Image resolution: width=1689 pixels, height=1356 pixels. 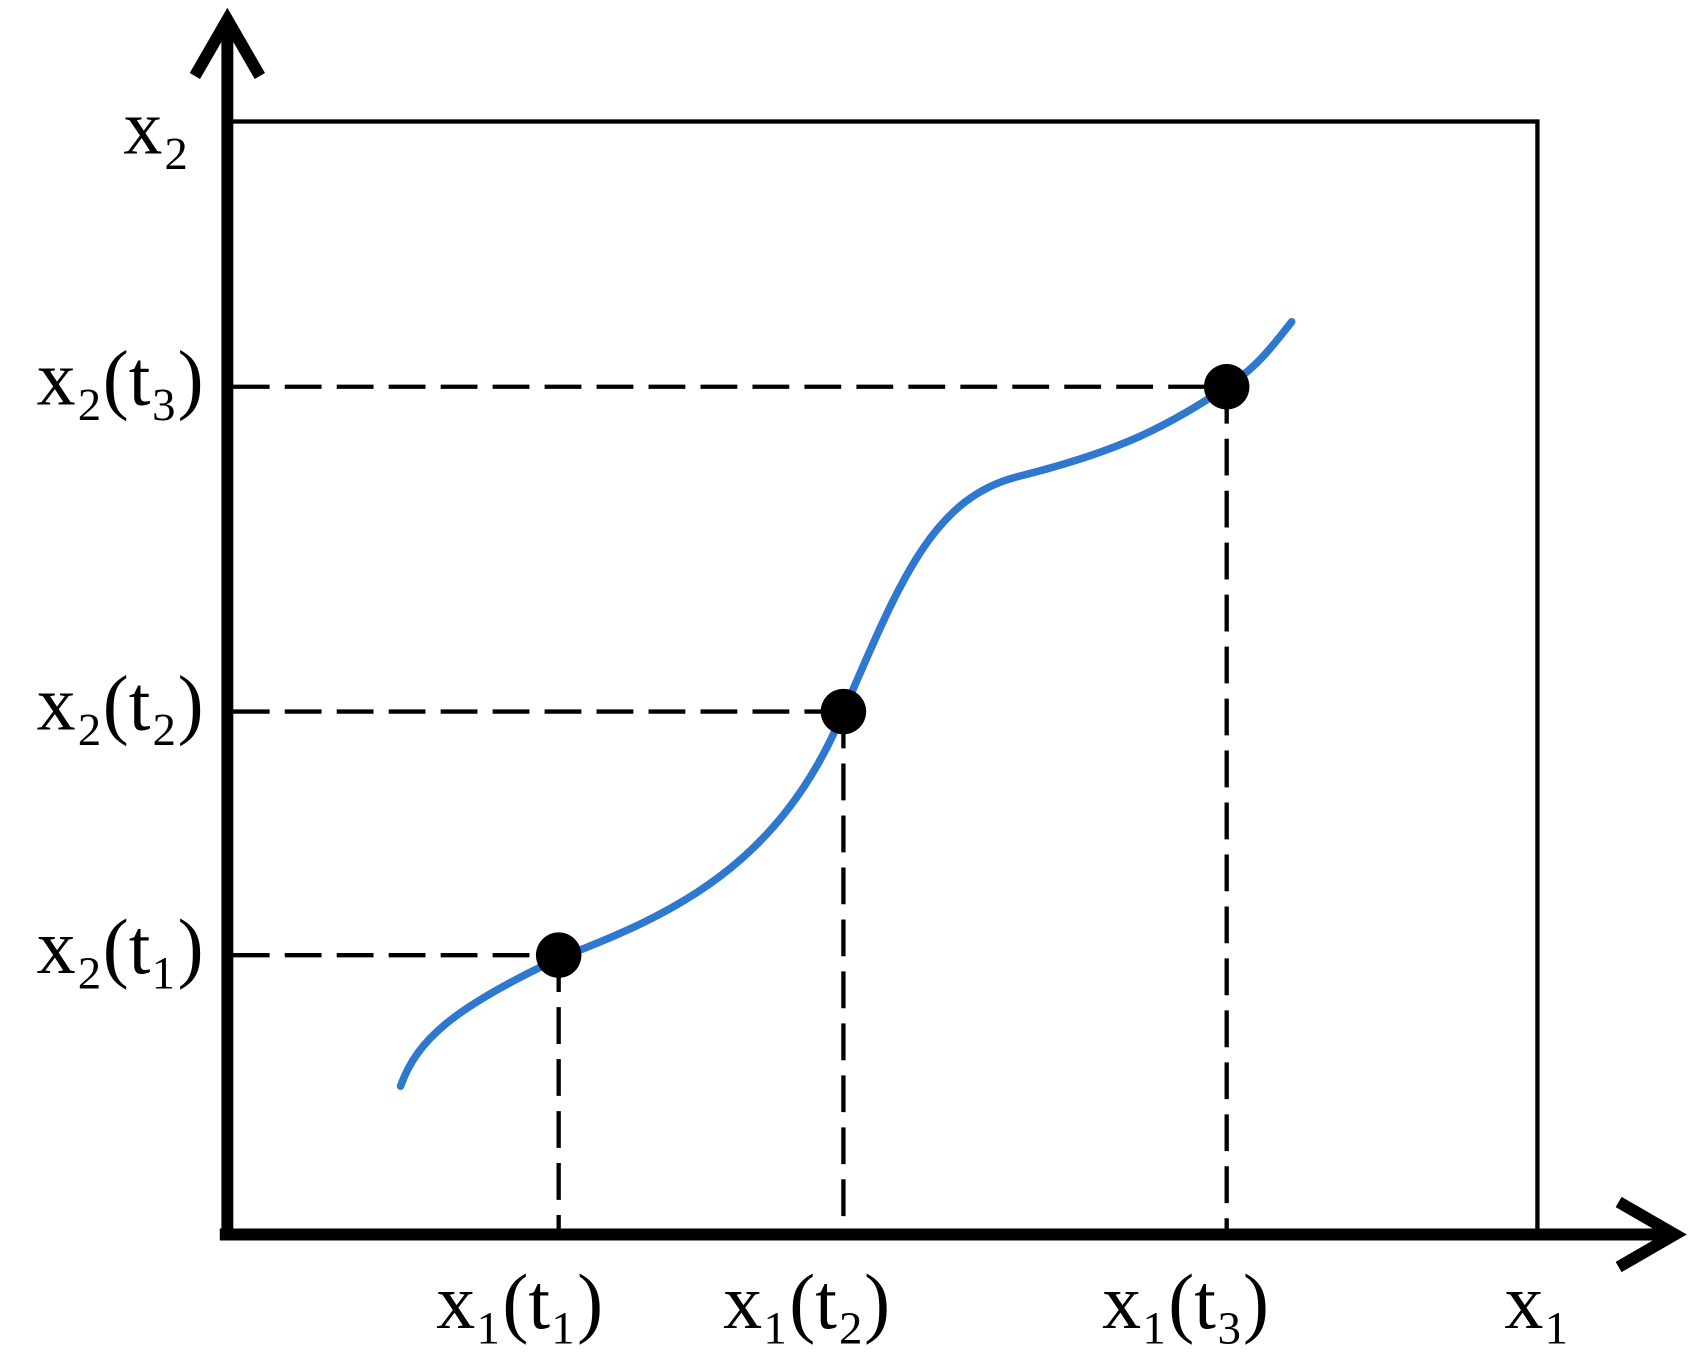 I want to click on x-point-label: x₁(t₂), so click(x=806, y=1302).